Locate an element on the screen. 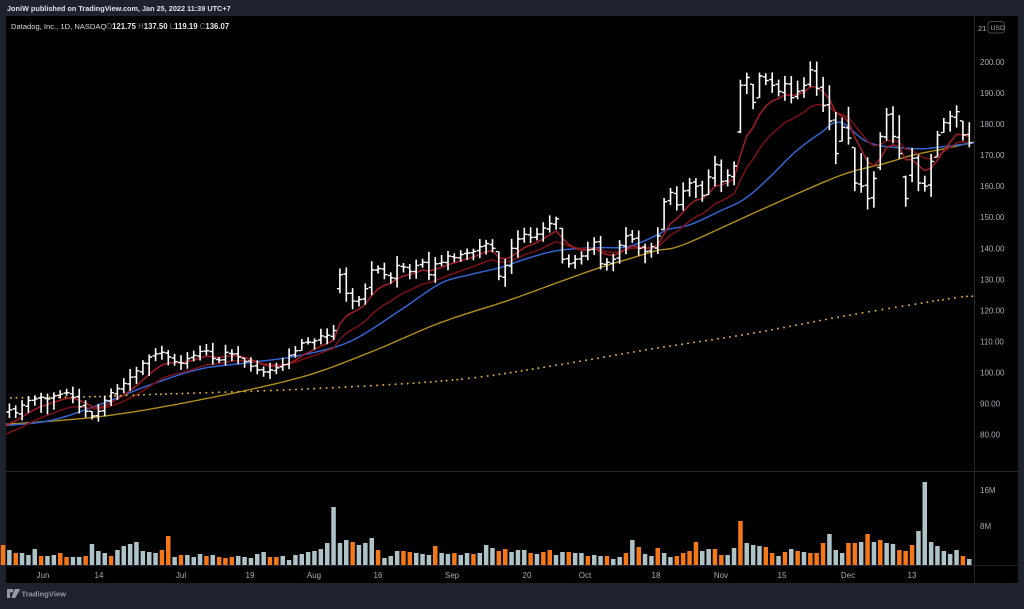 This screenshot has width=1024, height=609. svg-text: Jul is located at coordinates (181, 575).